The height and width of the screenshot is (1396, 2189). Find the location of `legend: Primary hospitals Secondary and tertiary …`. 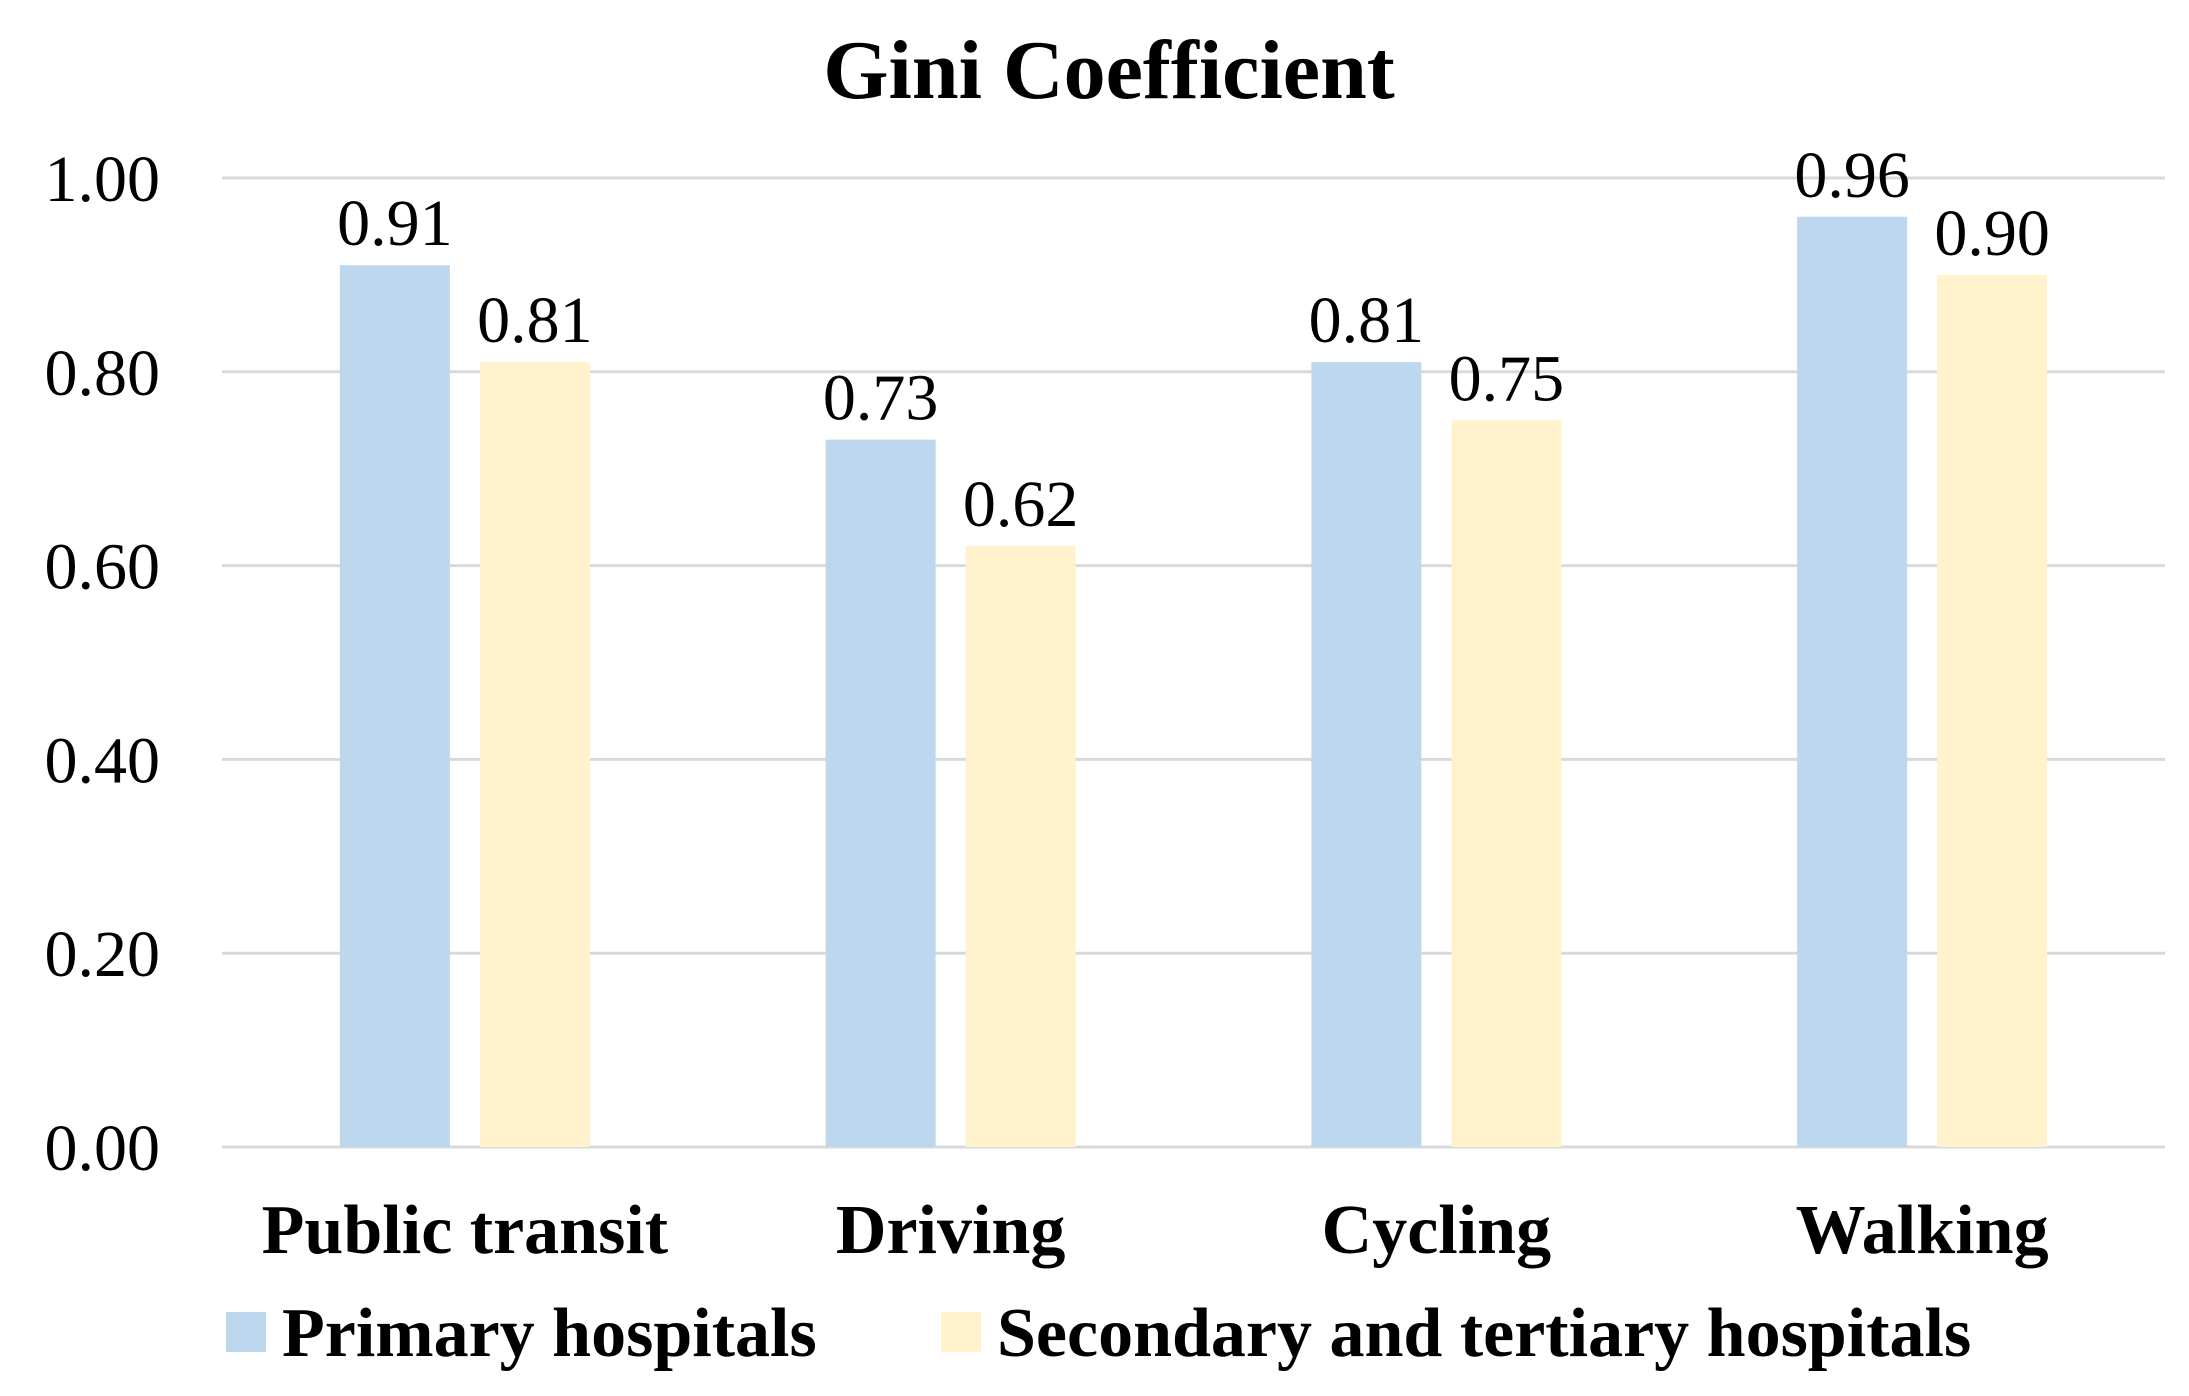

legend: Primary hospitals Secondary and tertiary … is located at coordinates (1098, 1333).